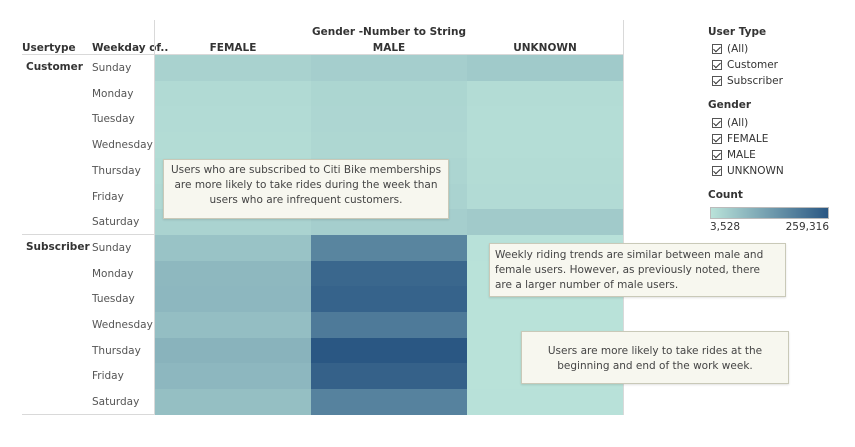 The image size is (855, 447). What do you see at coordinates (807, 227) in the screenshot?
I see `count-max-label: 259,316` at bounding box center [807, 227].